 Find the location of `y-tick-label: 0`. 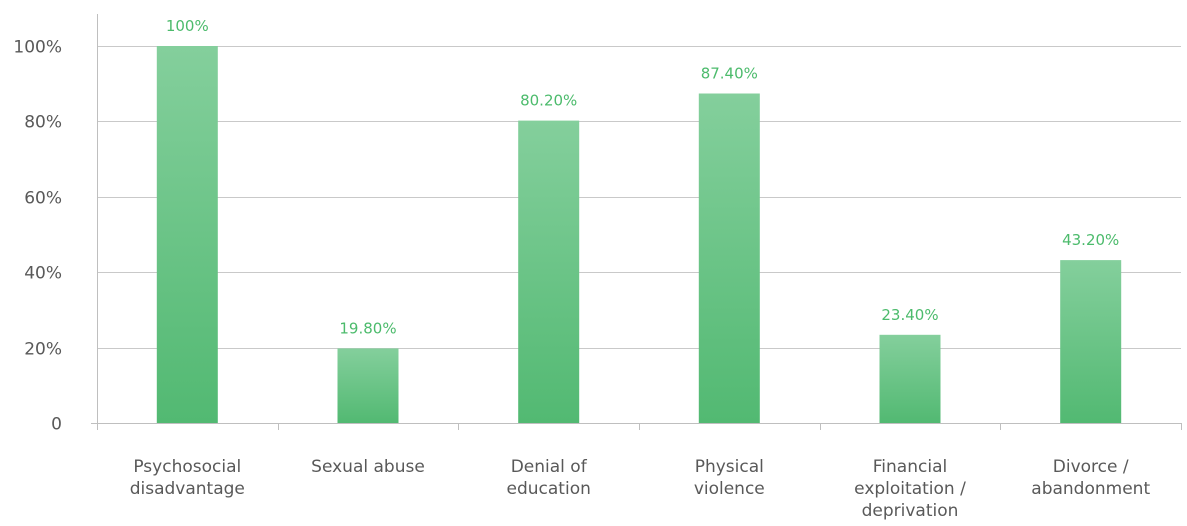

y-tick-label: 0 is located at coordinates (56, 425).